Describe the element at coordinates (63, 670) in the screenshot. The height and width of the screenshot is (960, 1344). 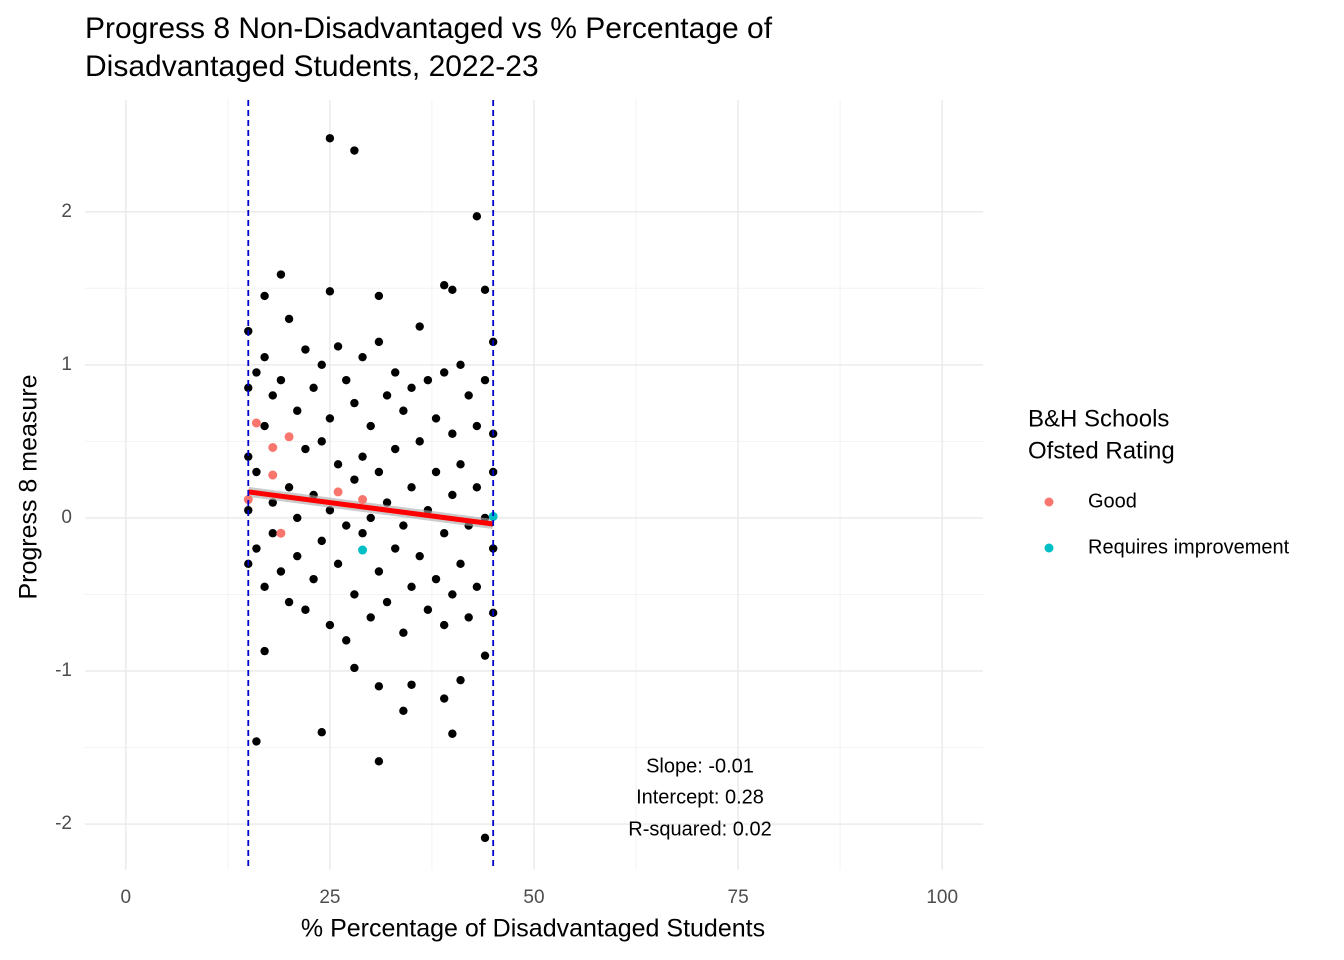
I see `y-tick-label: -1` at that location.